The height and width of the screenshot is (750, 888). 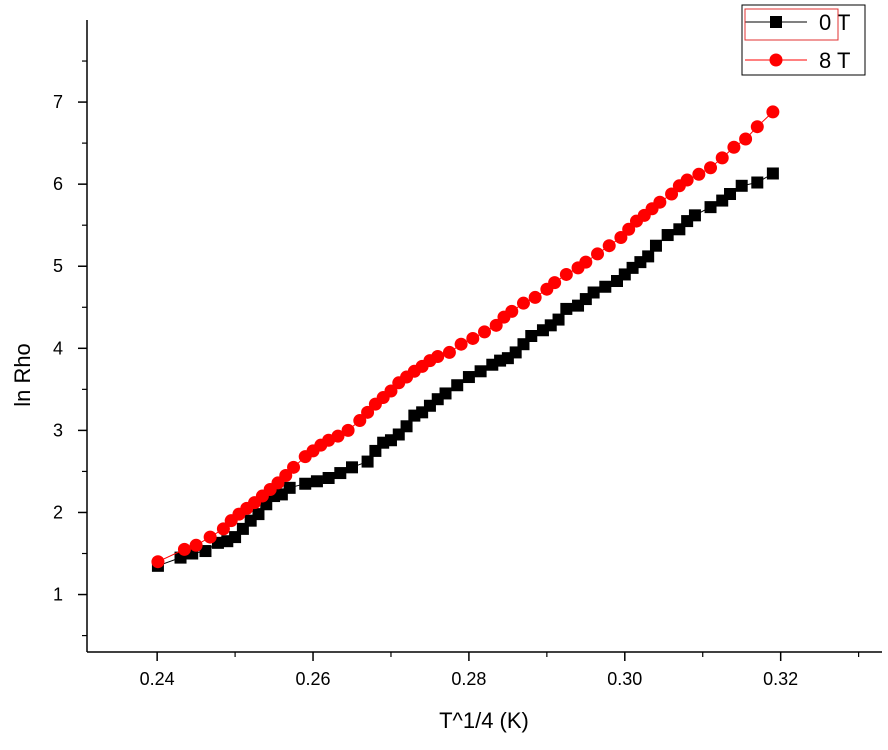 I want to click on x-tick-label: 0.28, so click(x=468, y=679).